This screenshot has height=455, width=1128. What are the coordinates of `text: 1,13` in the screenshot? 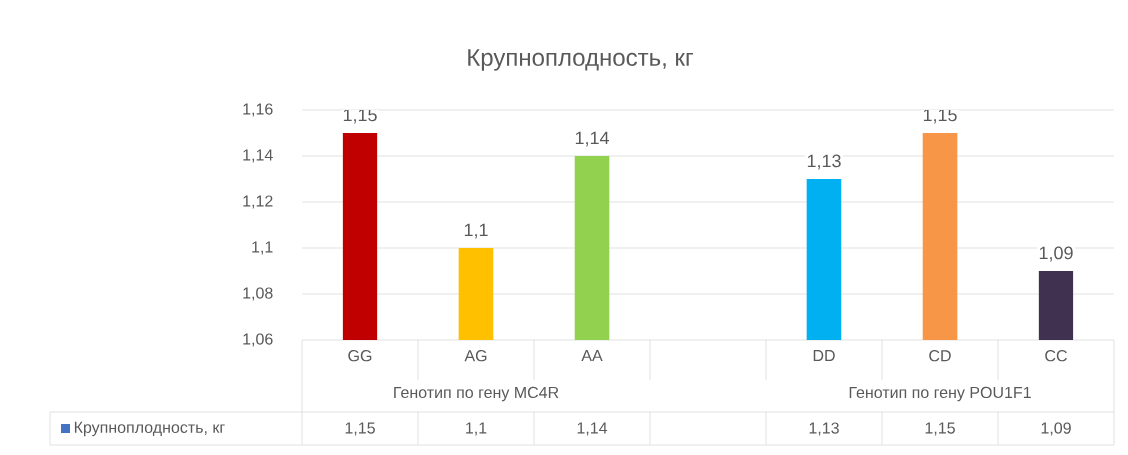 It's located at (824, 162).